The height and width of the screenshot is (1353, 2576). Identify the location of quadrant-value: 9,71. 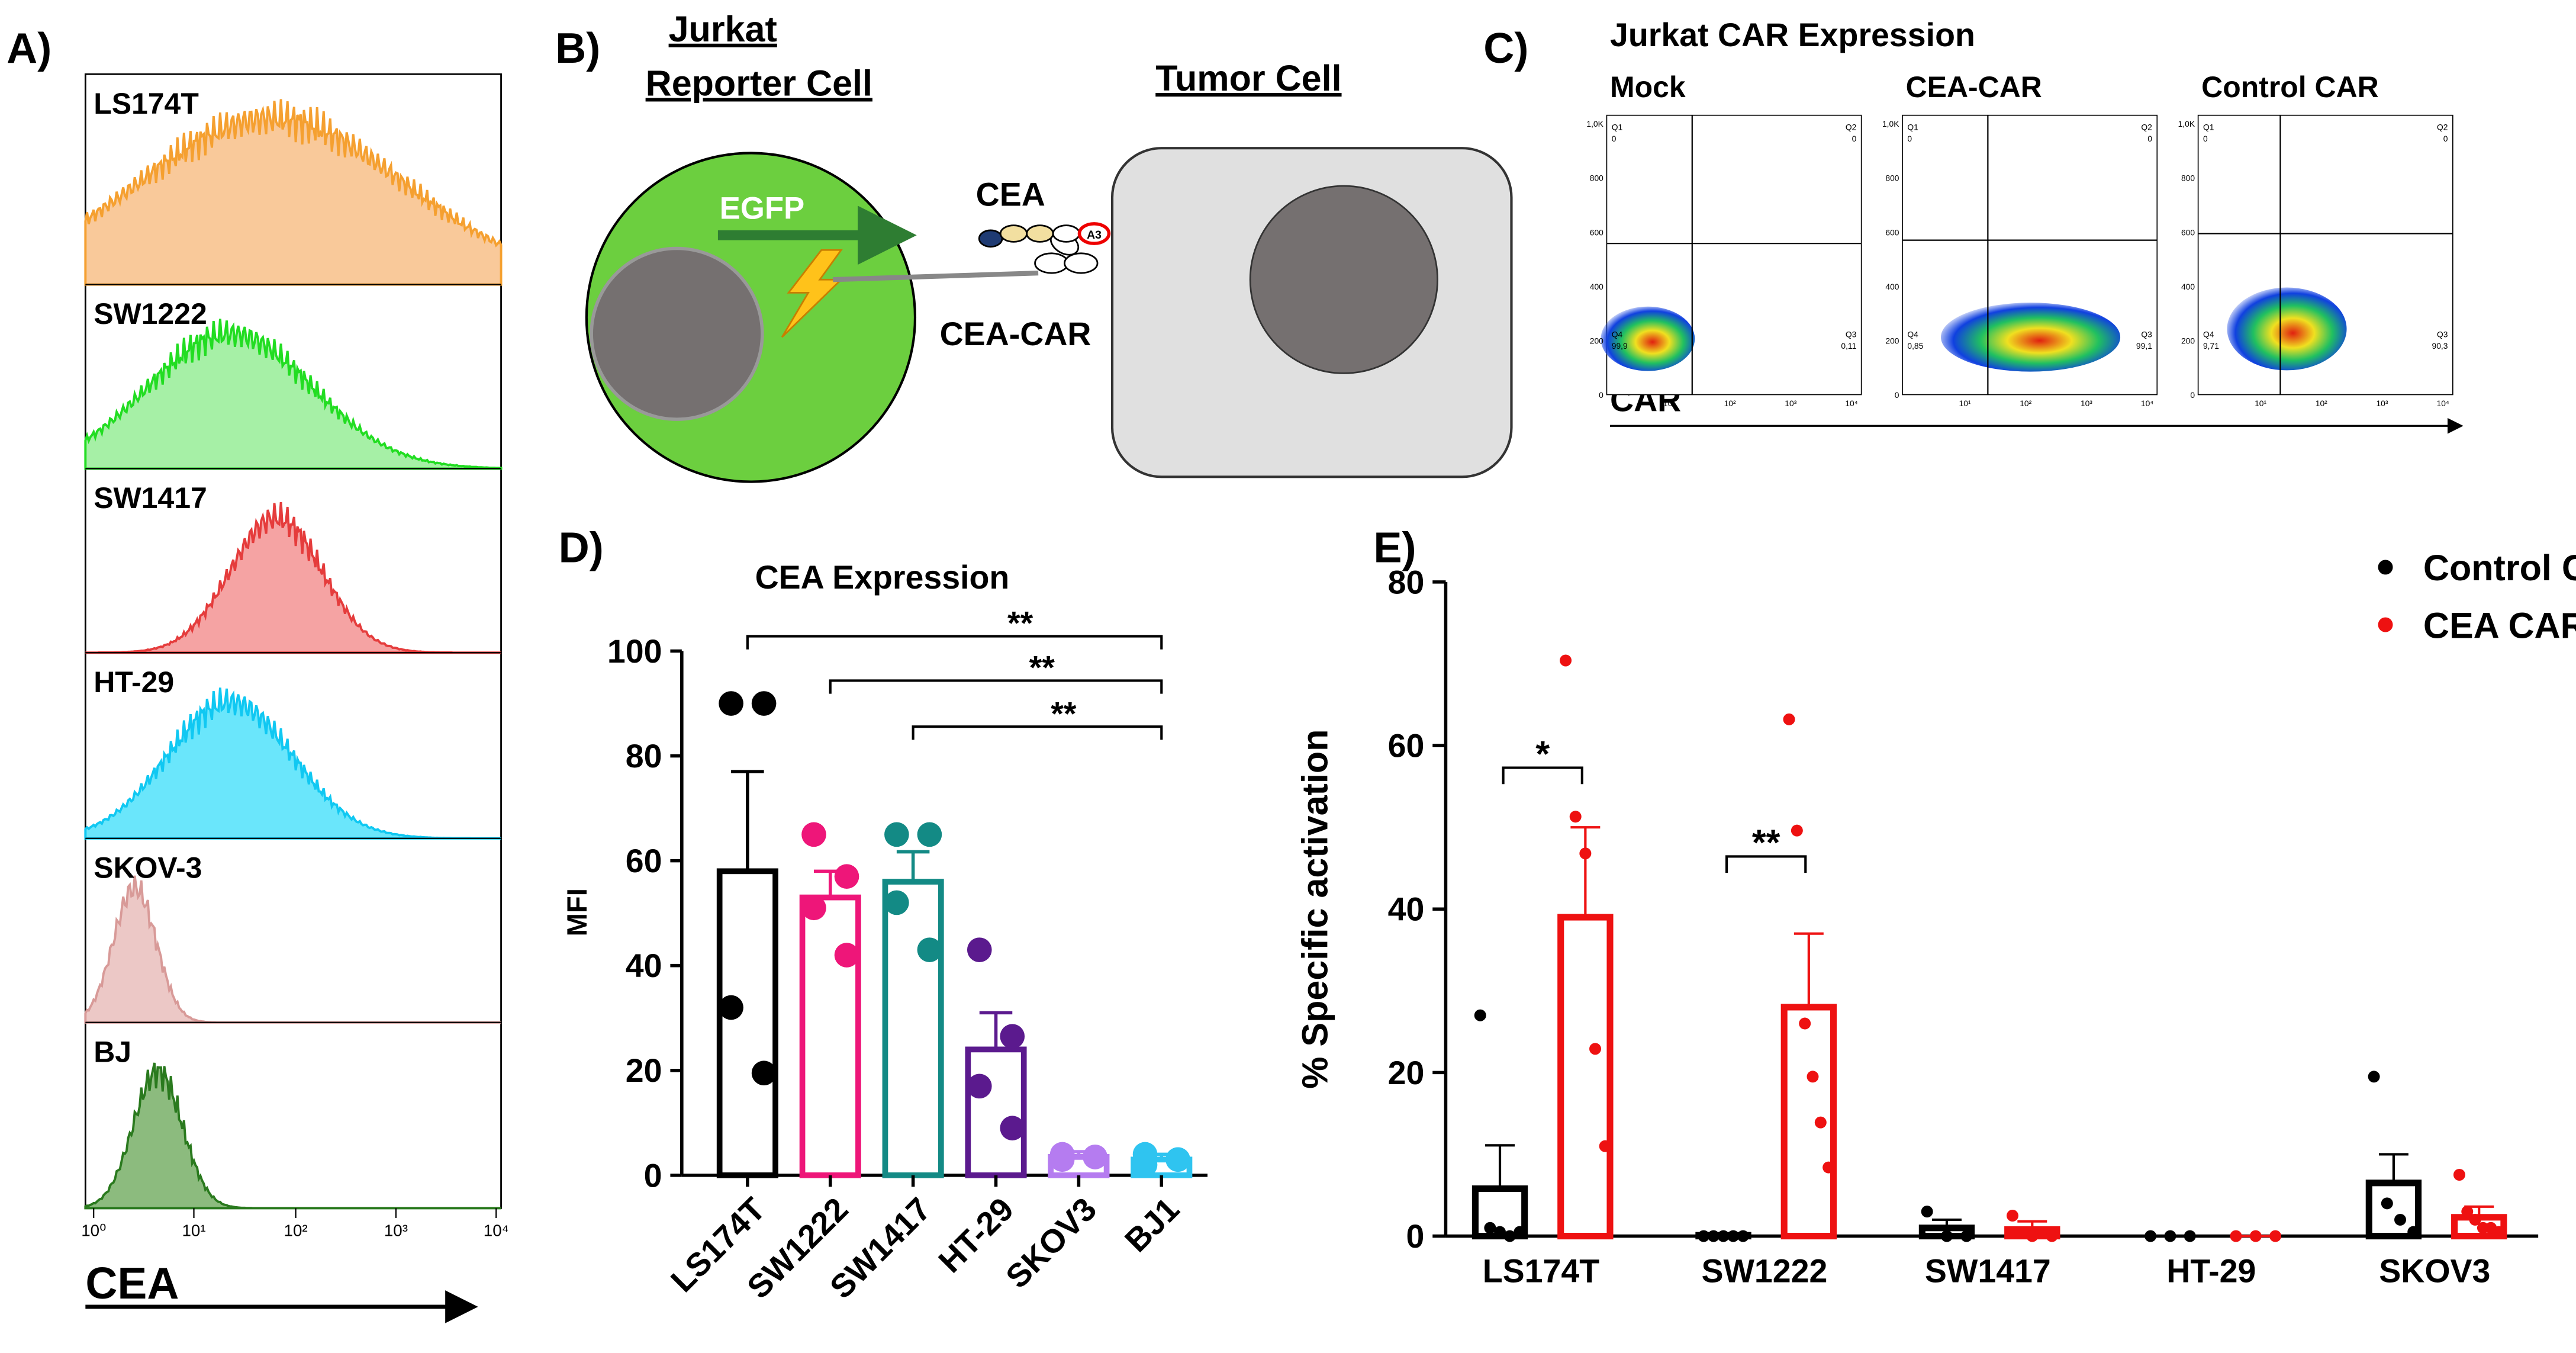
(2211, 346).